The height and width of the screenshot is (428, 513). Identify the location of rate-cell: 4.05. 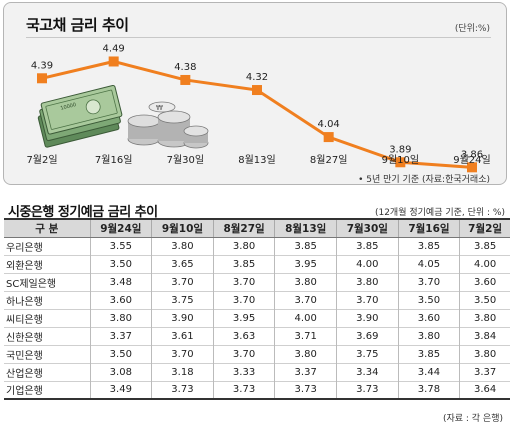
(428, 263).